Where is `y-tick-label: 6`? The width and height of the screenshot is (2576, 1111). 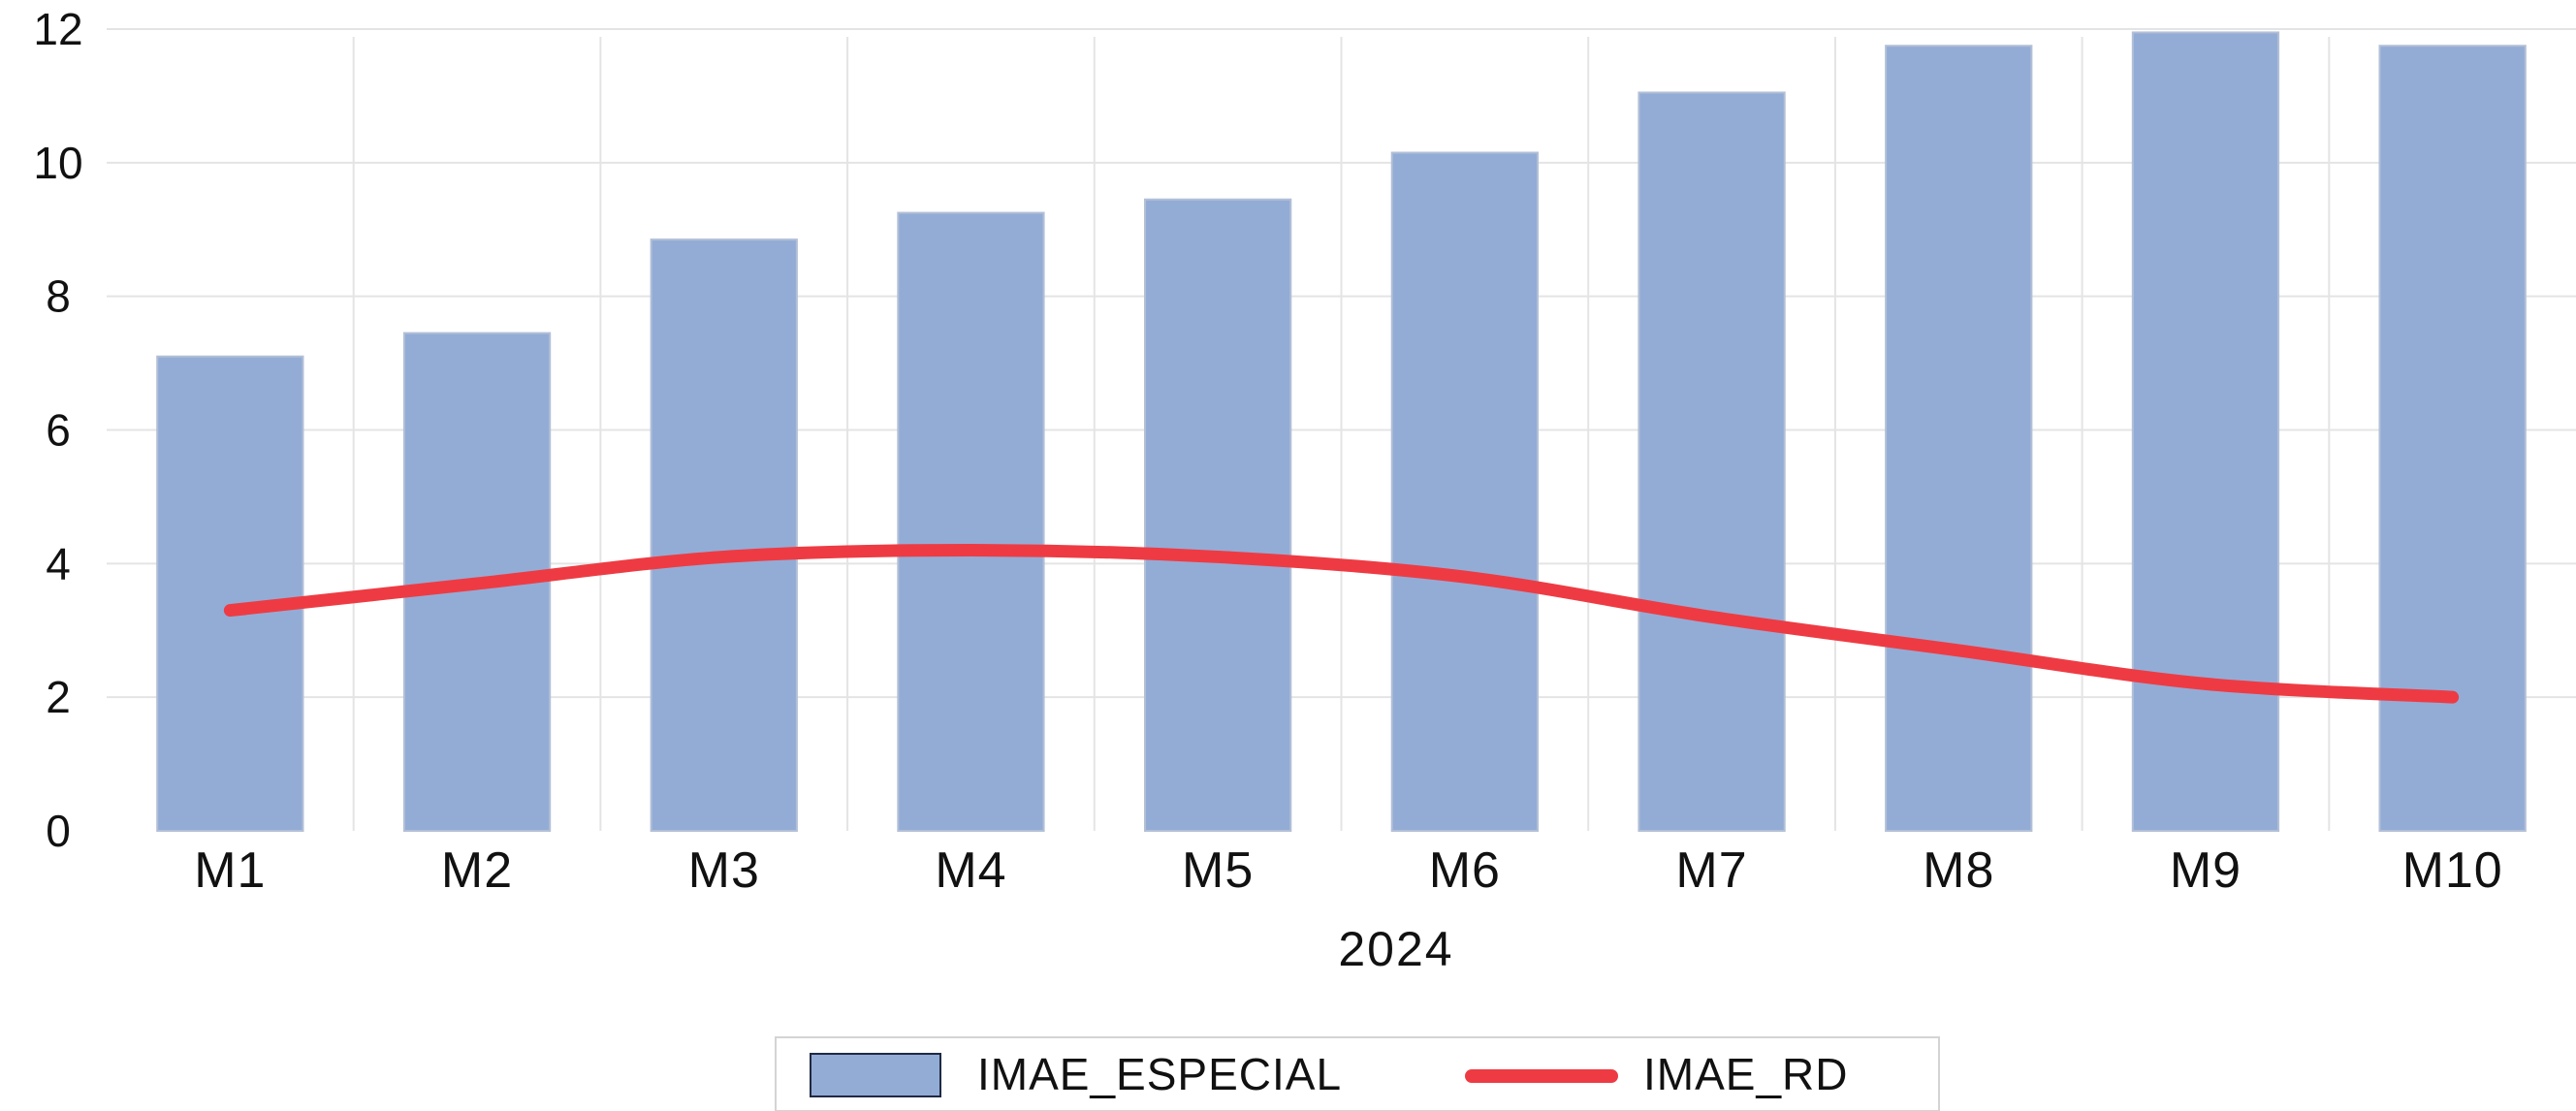 y-tick-label: 6 is located at coordinates (58, 430).